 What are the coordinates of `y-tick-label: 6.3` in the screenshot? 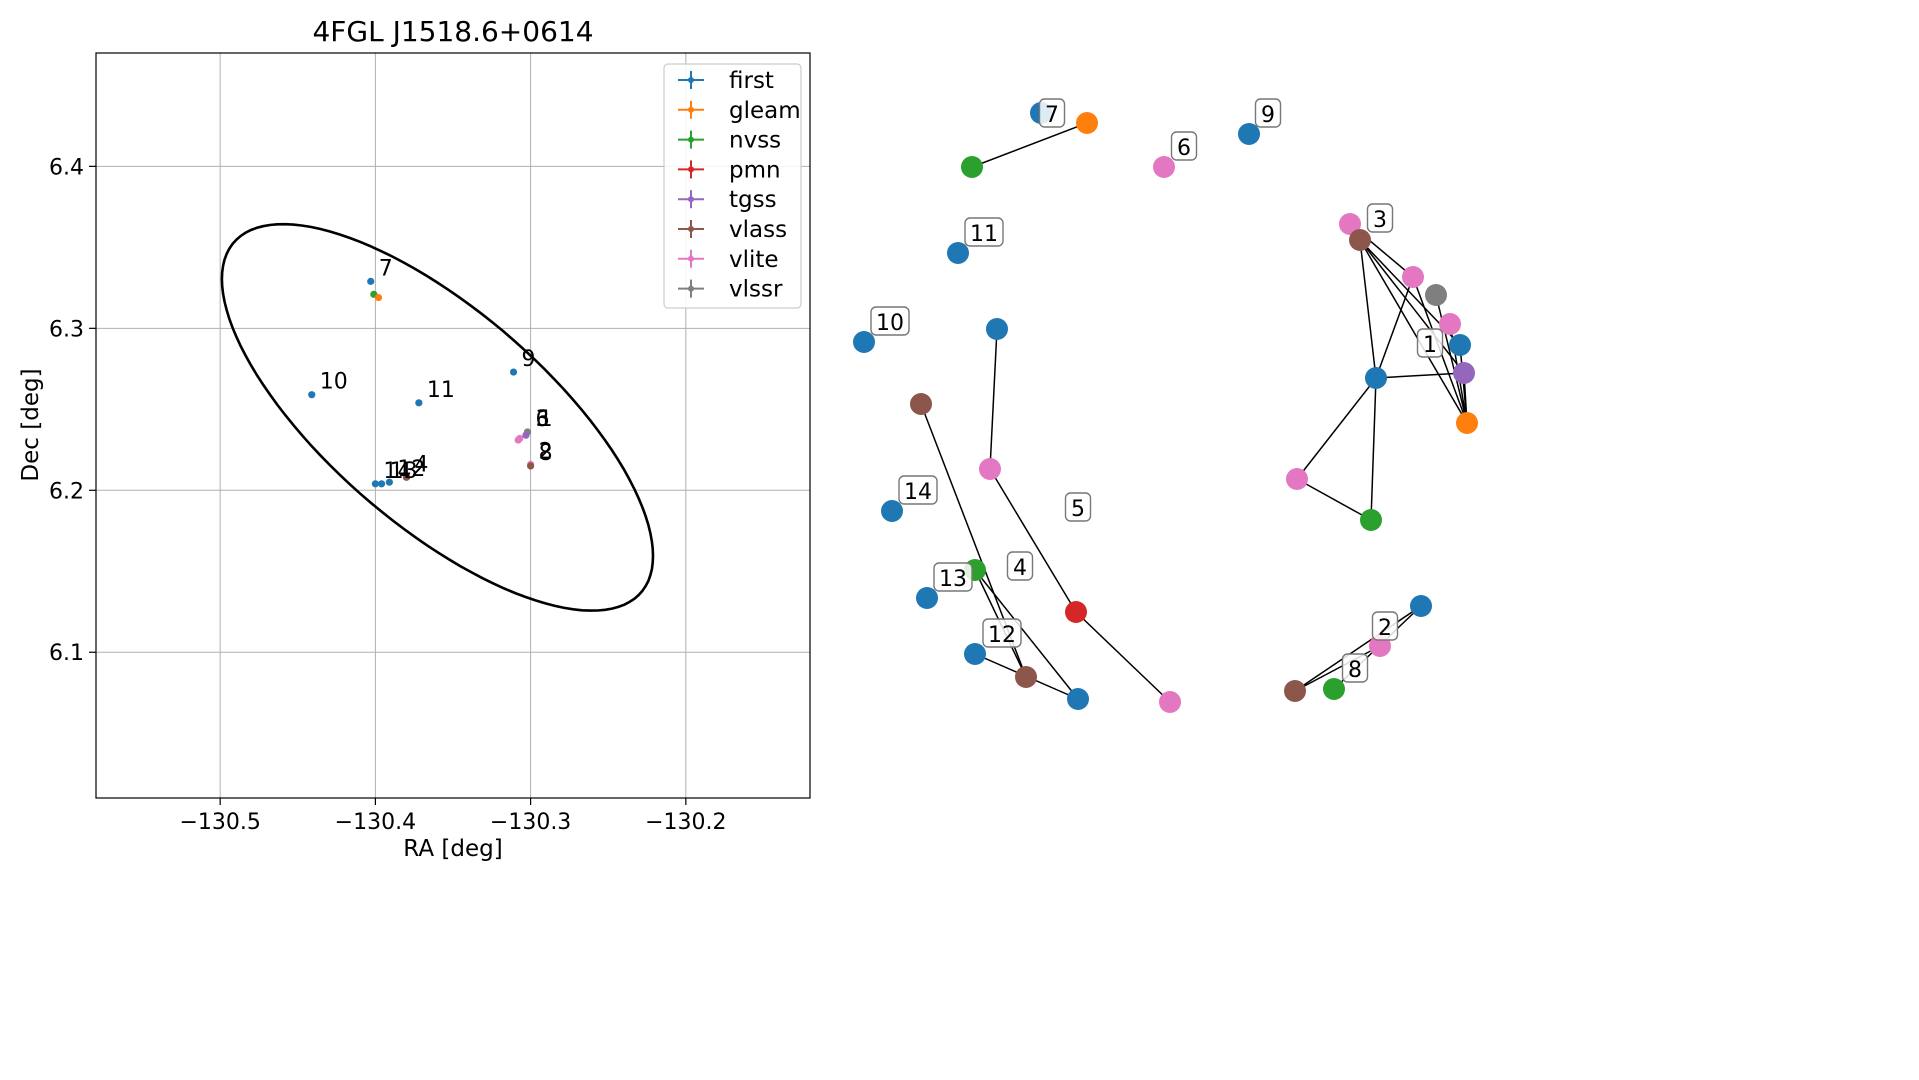 It's located at (66, 329).